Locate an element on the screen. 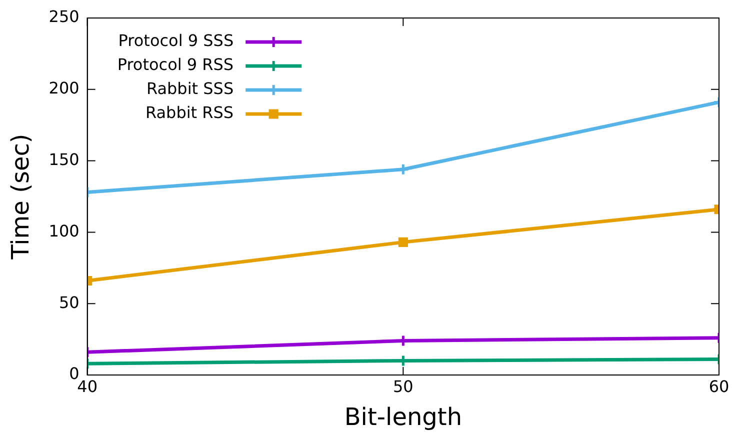  legend-label: Protocol 9 SSS is located at coordinates (176, 40).